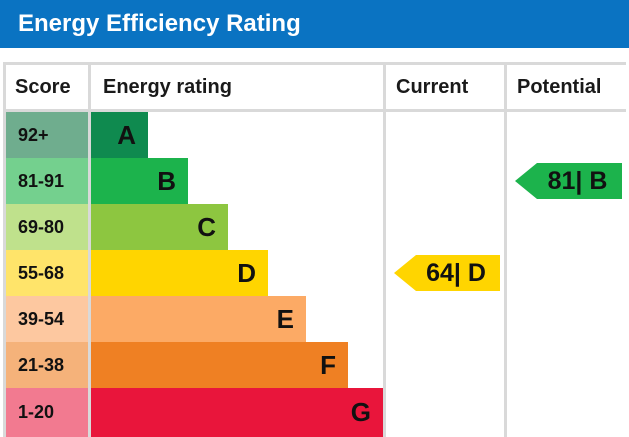 The height and width of the screenshot is (437, 629). I want to click on score-band-d: 55-68, so click(47, 273).